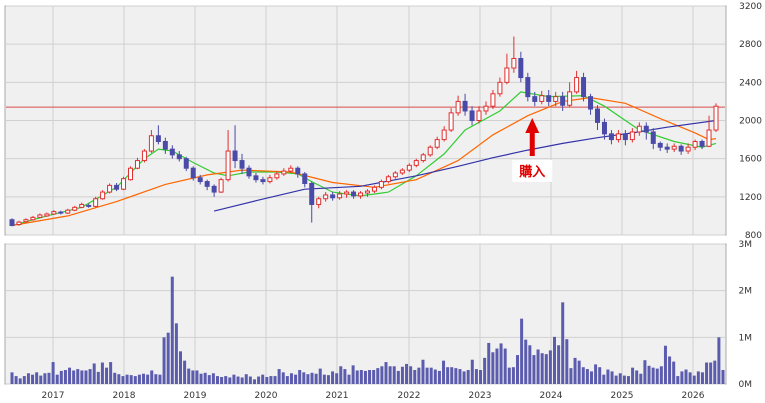 The height and width of the screenshot is (403, 765). I want to click on volume-y-tick-label: 1M, so click(746, 338).